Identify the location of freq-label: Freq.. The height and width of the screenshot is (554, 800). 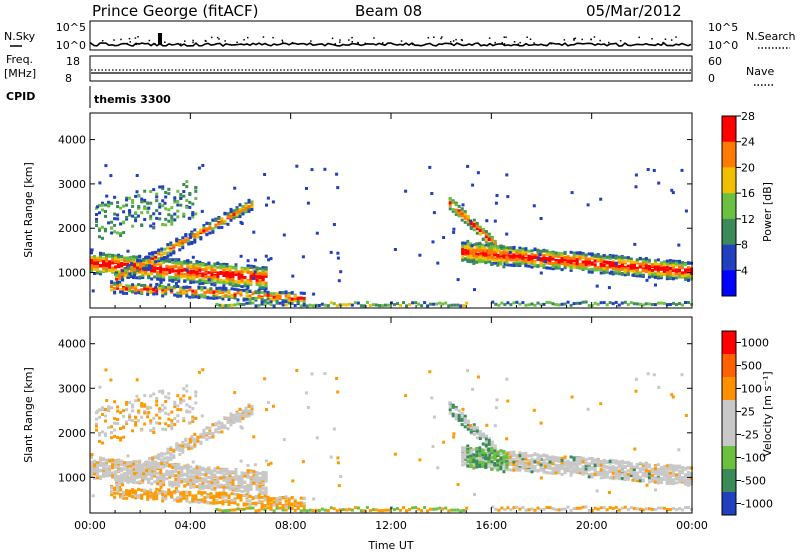
(19, 59).